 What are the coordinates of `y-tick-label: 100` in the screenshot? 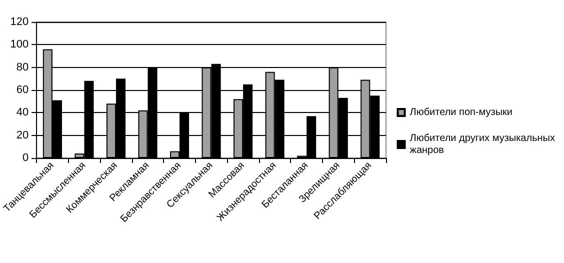 It's located at (19, 44).